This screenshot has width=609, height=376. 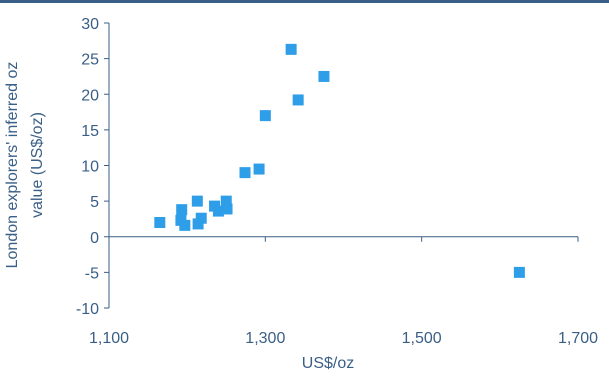 I want to click on top-rule, so click(x=304, y=1).